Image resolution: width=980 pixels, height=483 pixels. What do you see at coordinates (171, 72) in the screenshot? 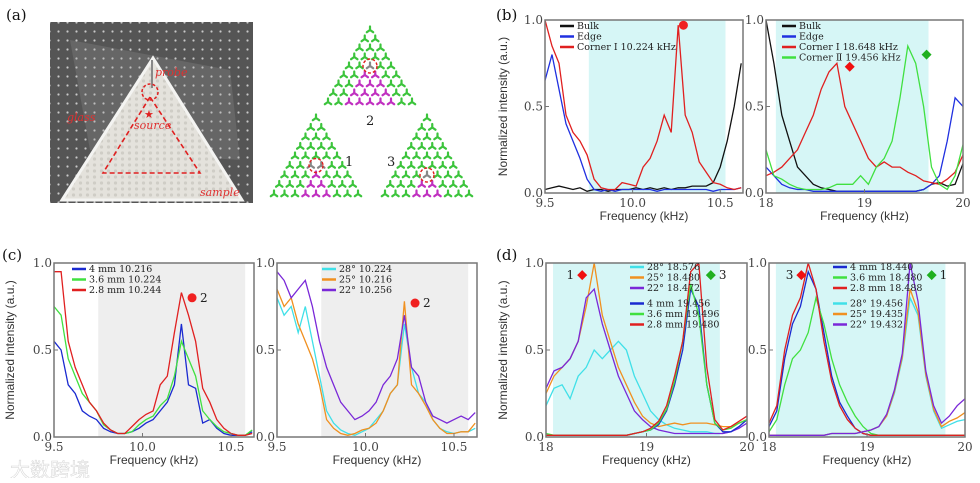
I see `label-probe: probe` at bounding box center [171, 72].